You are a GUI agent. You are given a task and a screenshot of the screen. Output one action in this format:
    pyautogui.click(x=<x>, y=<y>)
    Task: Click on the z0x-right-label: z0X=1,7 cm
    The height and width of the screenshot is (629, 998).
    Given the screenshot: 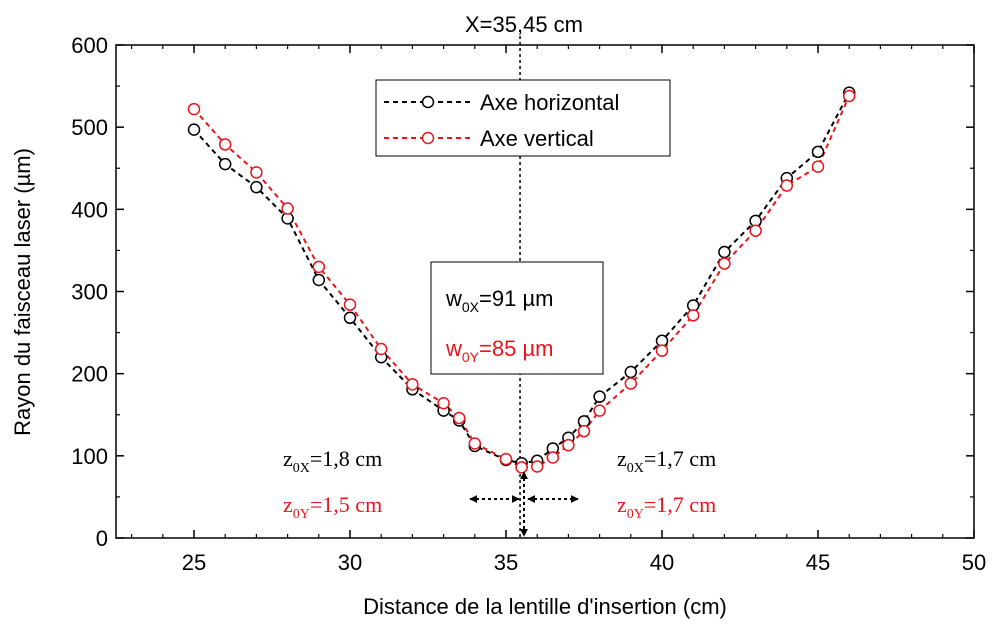 What is the action you would take?
    pyautogui.click(x=666, y=461)
    